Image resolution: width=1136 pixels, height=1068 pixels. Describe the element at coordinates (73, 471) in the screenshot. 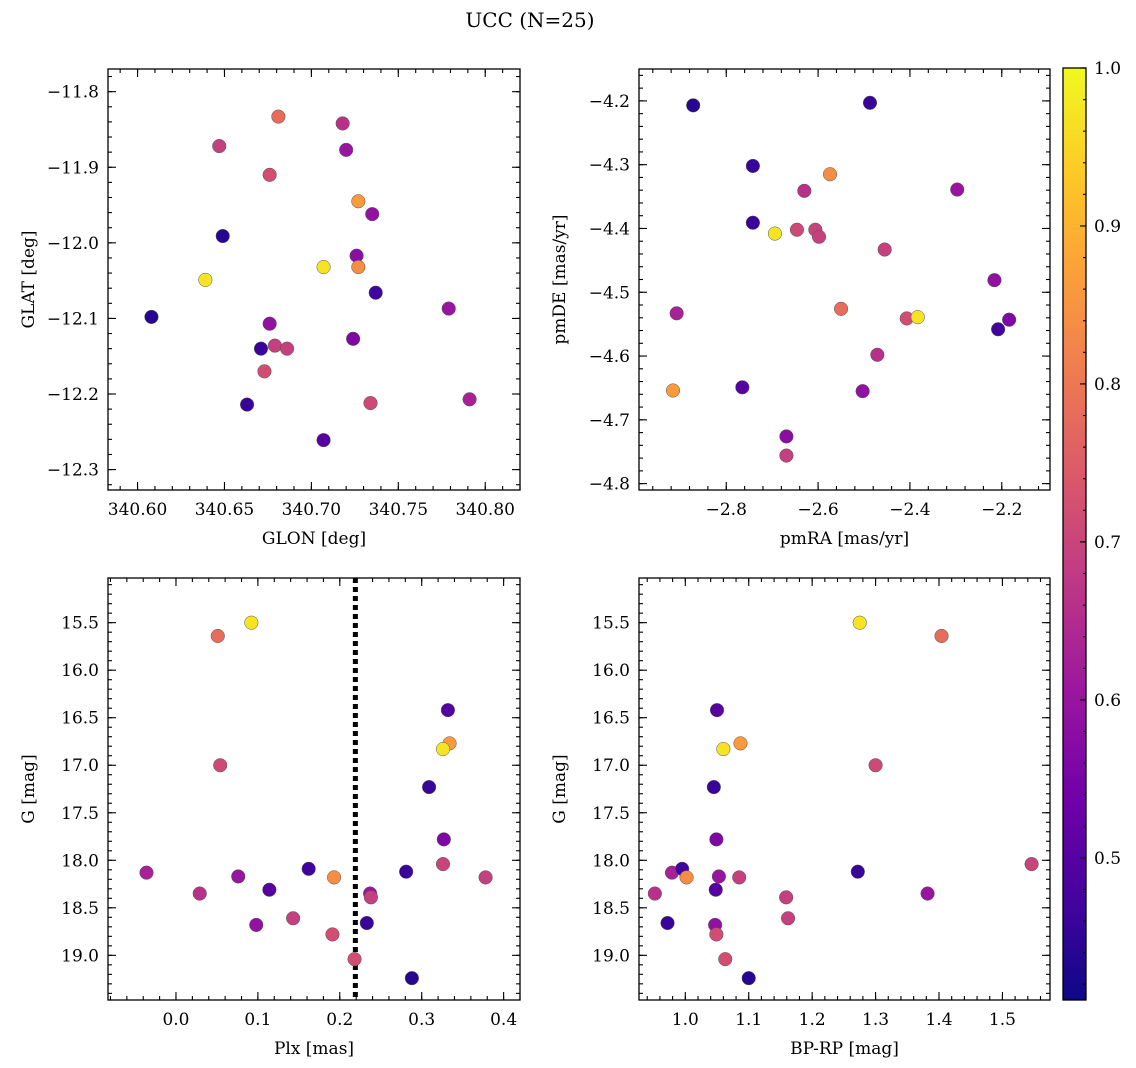

I see `y-tick-label: −12.3` at that location.